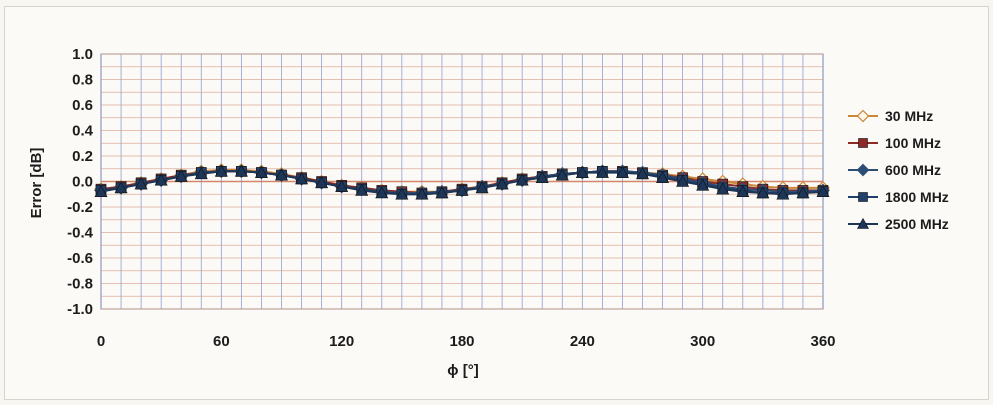  What do you see at coordinates (36, 183) in the screenshot?
I see `y-axis-title: Error [dB]` at bounding box center [36, 183].